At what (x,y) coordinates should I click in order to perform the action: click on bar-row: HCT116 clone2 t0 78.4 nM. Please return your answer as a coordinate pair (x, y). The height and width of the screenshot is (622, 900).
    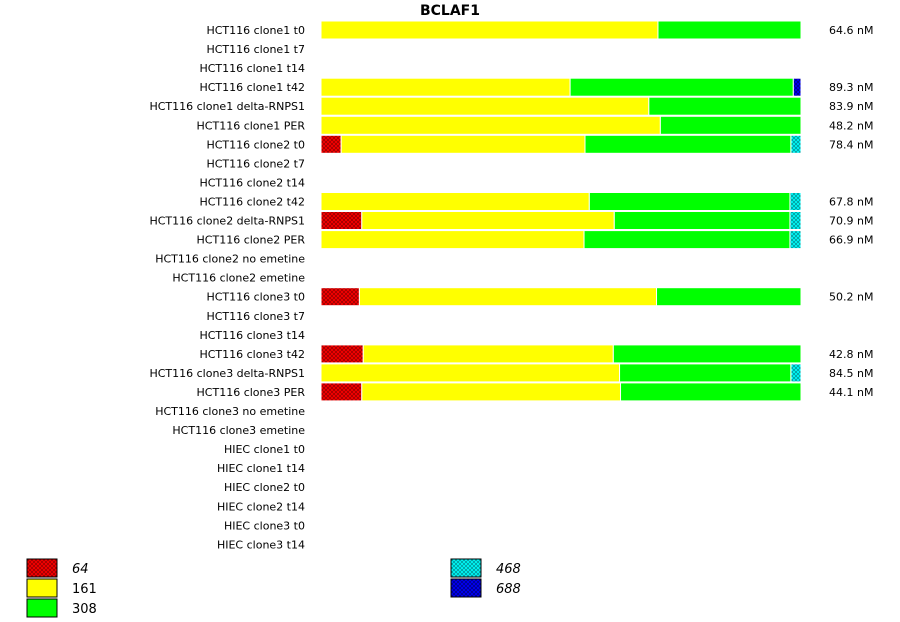
    Looking at the image, I should click on (539, 144).